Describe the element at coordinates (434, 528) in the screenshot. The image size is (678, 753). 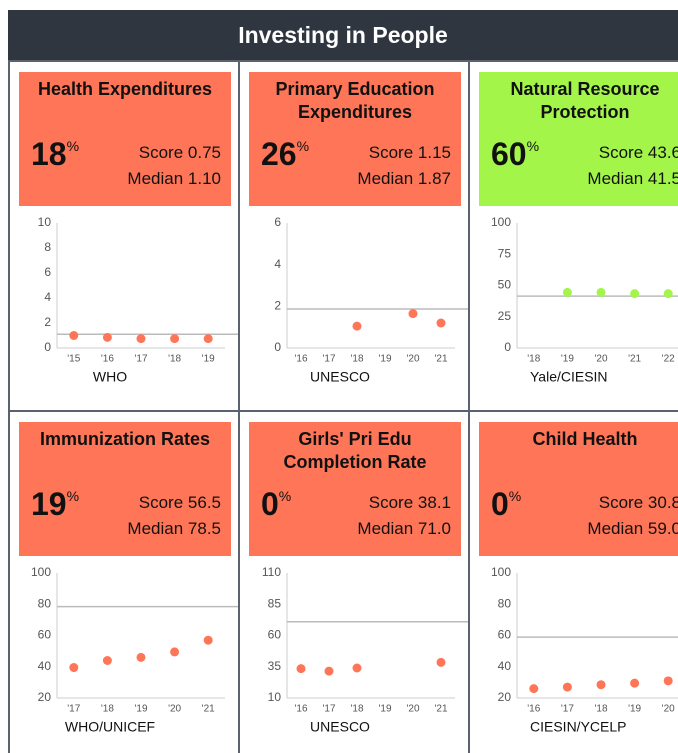
I see `median-value: 71.0` at that location.